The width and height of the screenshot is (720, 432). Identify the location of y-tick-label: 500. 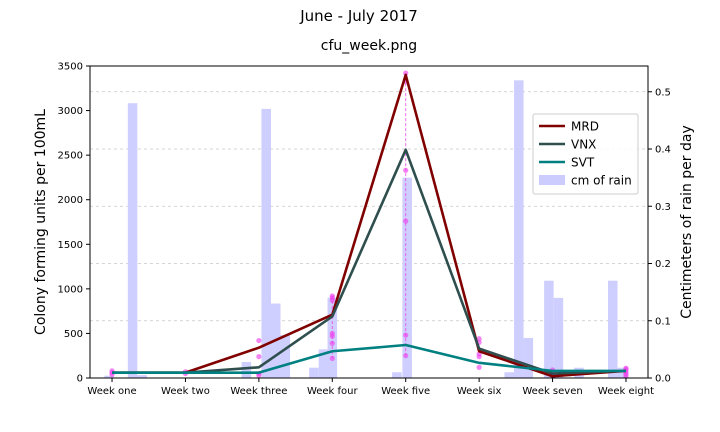
(73, 334).